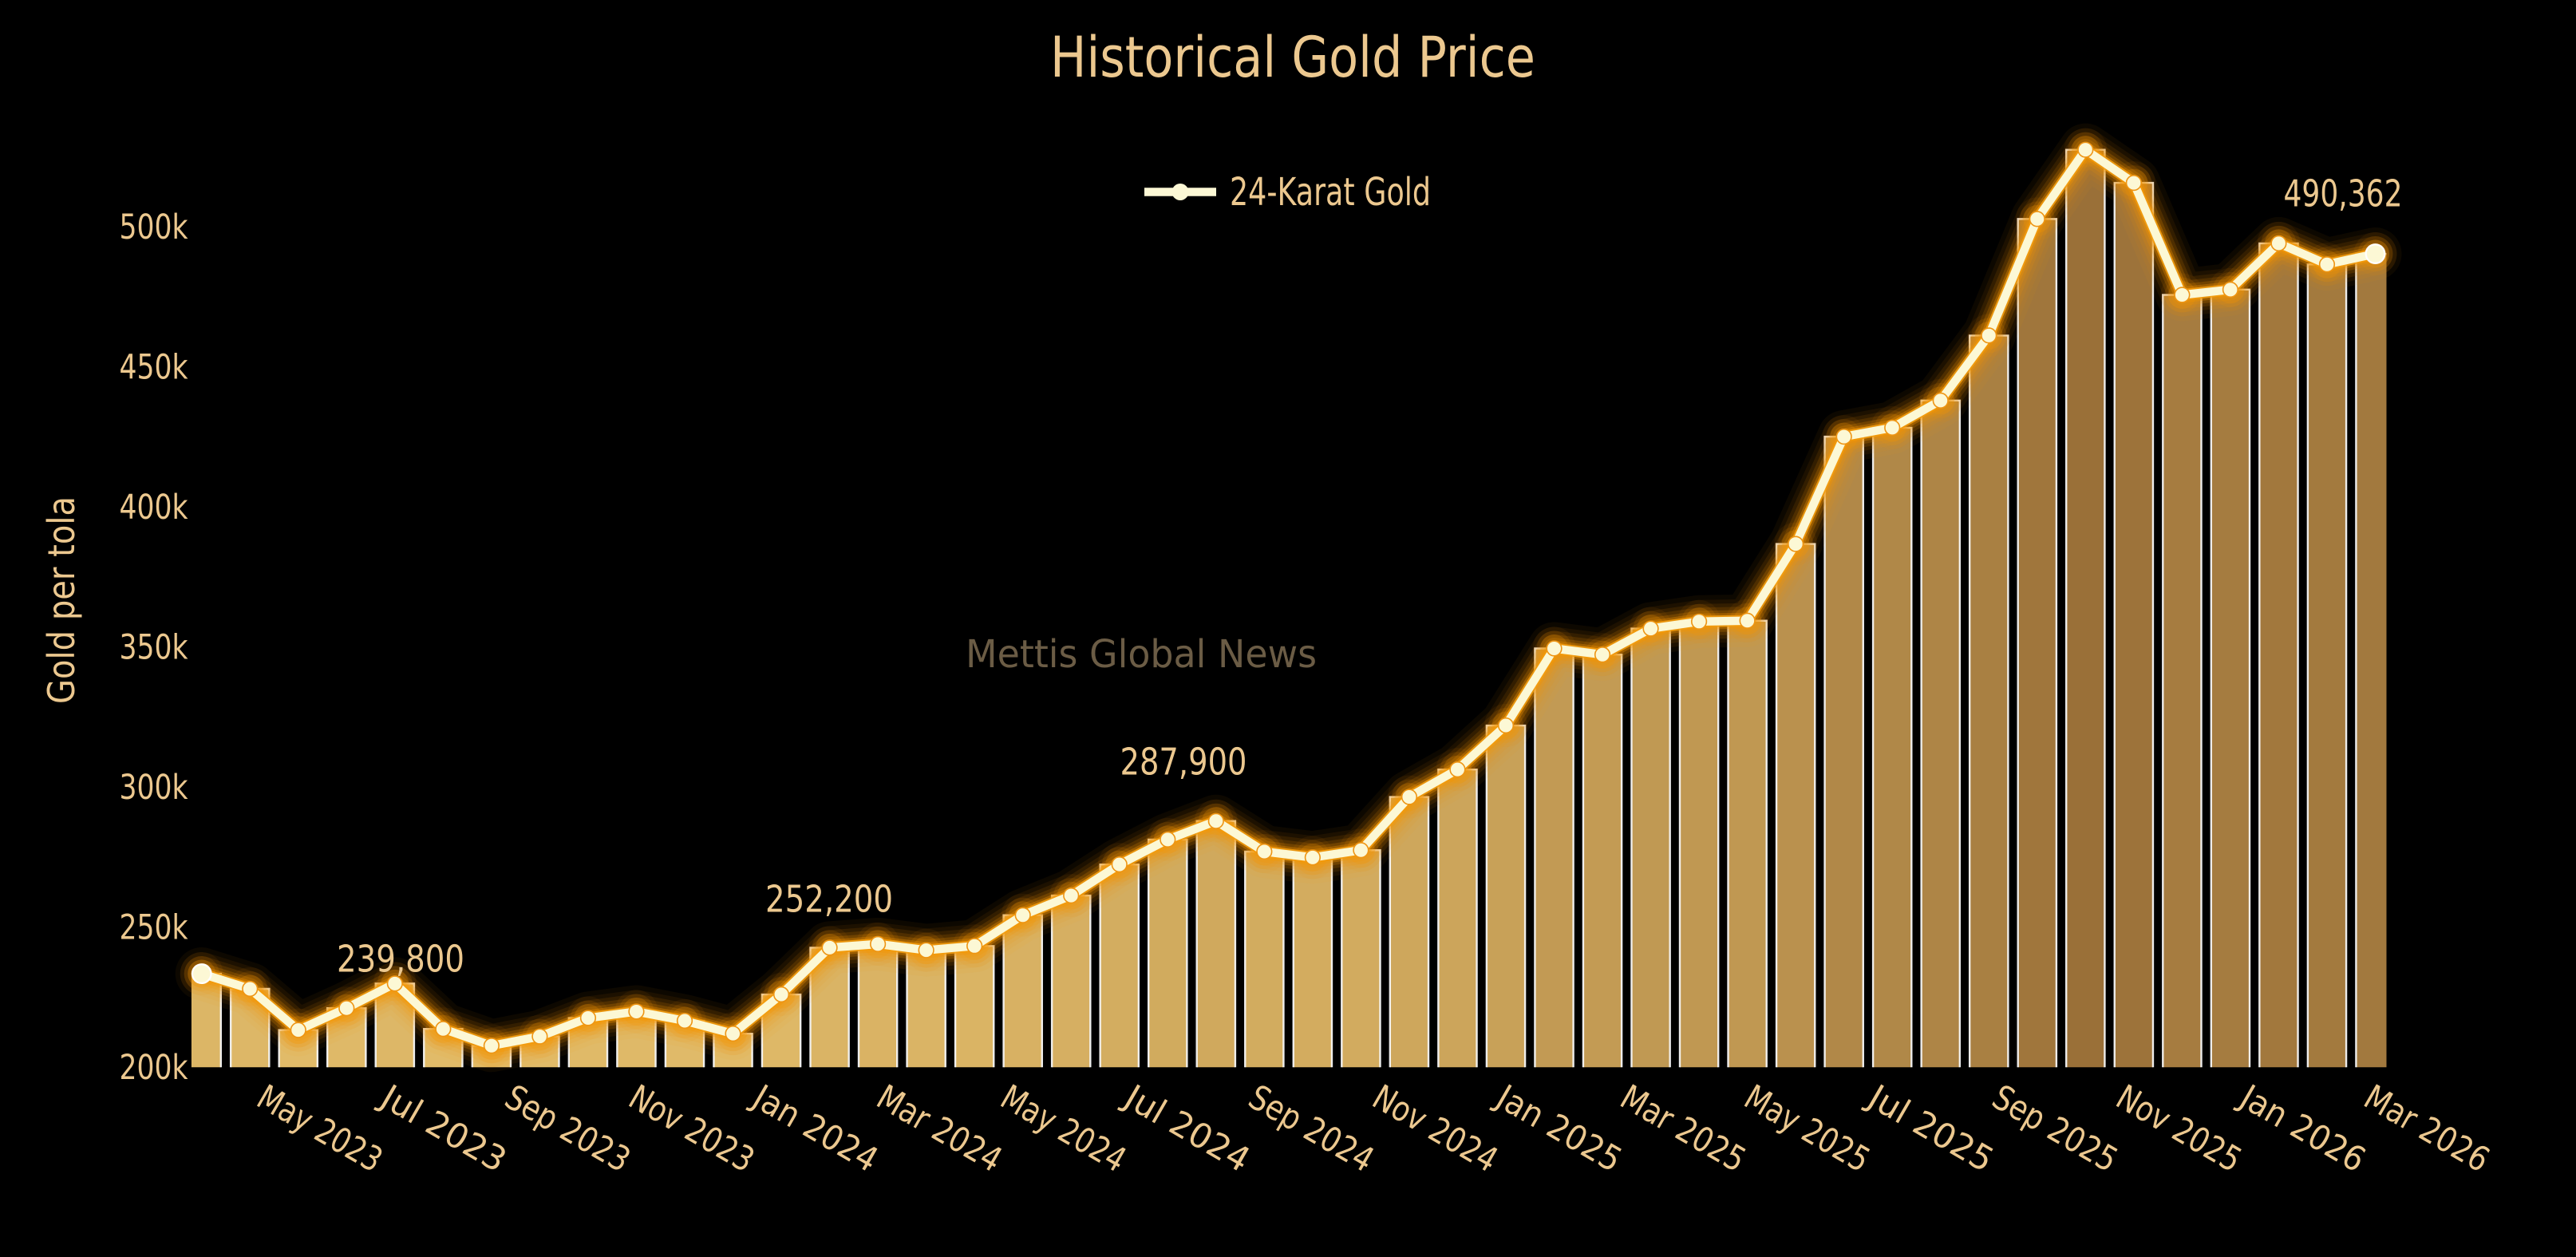 The image size is (2576, 1257). Describe the element at coordinates (154, 227) in the screenshot. I see `y-tick-label: 500k` at that location.